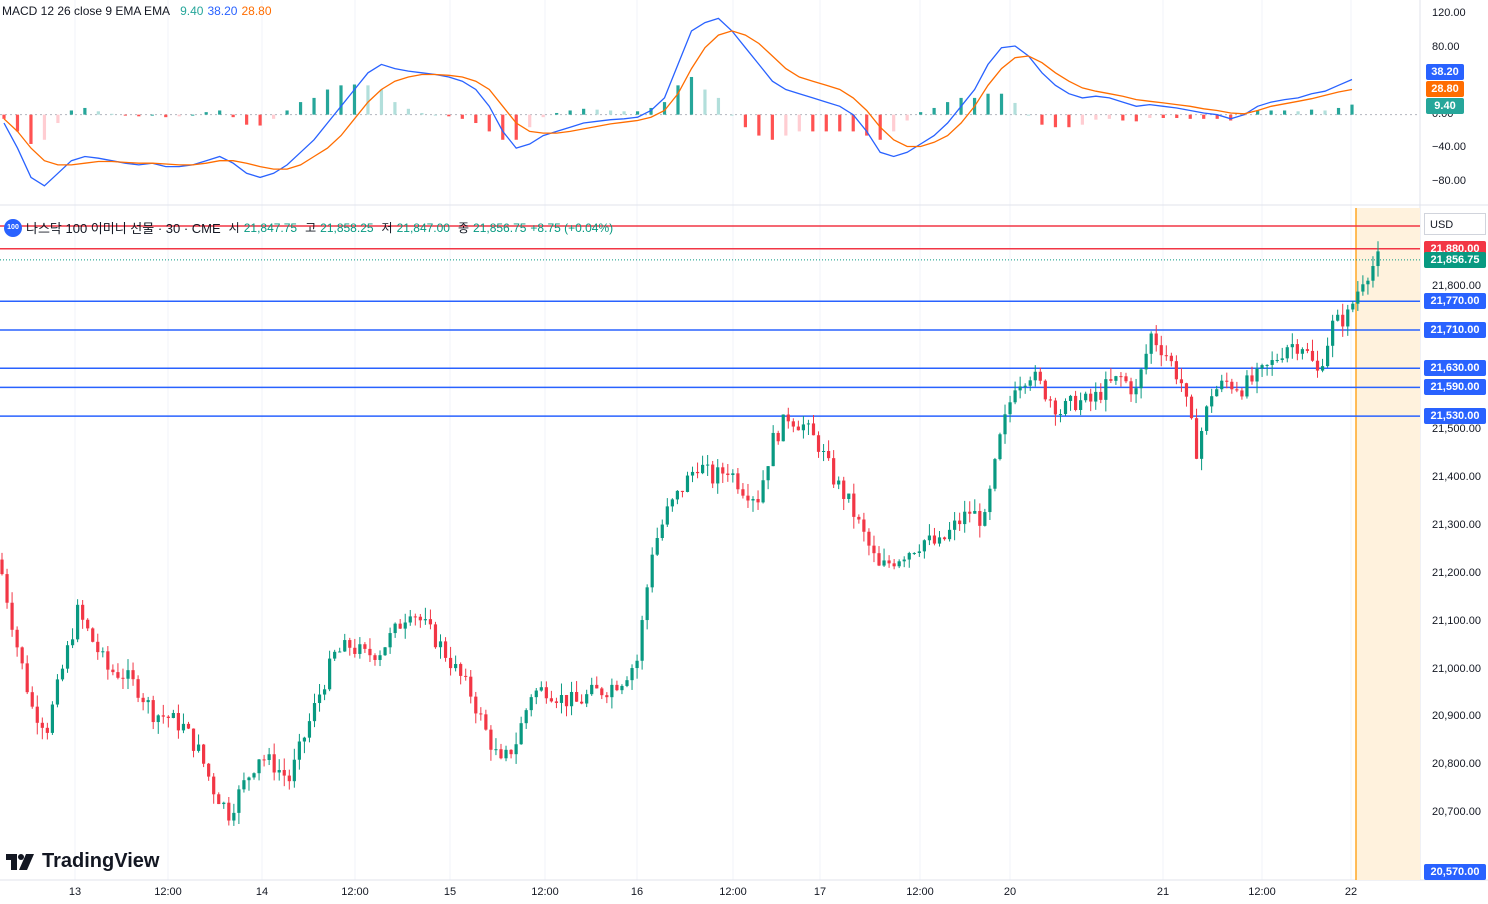 Image resolution: width=1488 pixels, height=904 pixels. Describe the element at coordinates (270, 227) in the screenshot. I see `open-value: 21,847.75` at that location.